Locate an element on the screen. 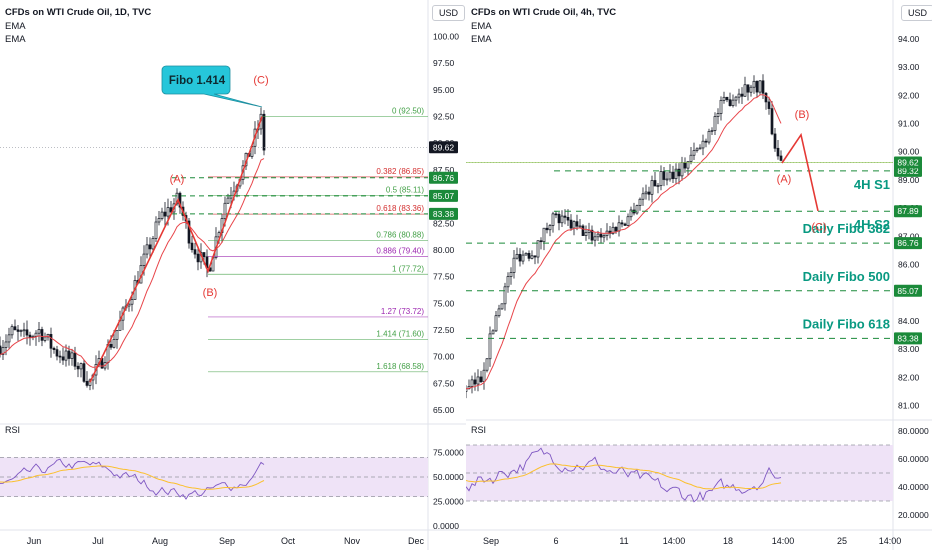 The height and width of the screenshot is (550, 932). rsi-tick-label: 80.0000 is located at coordinates (913, 431).